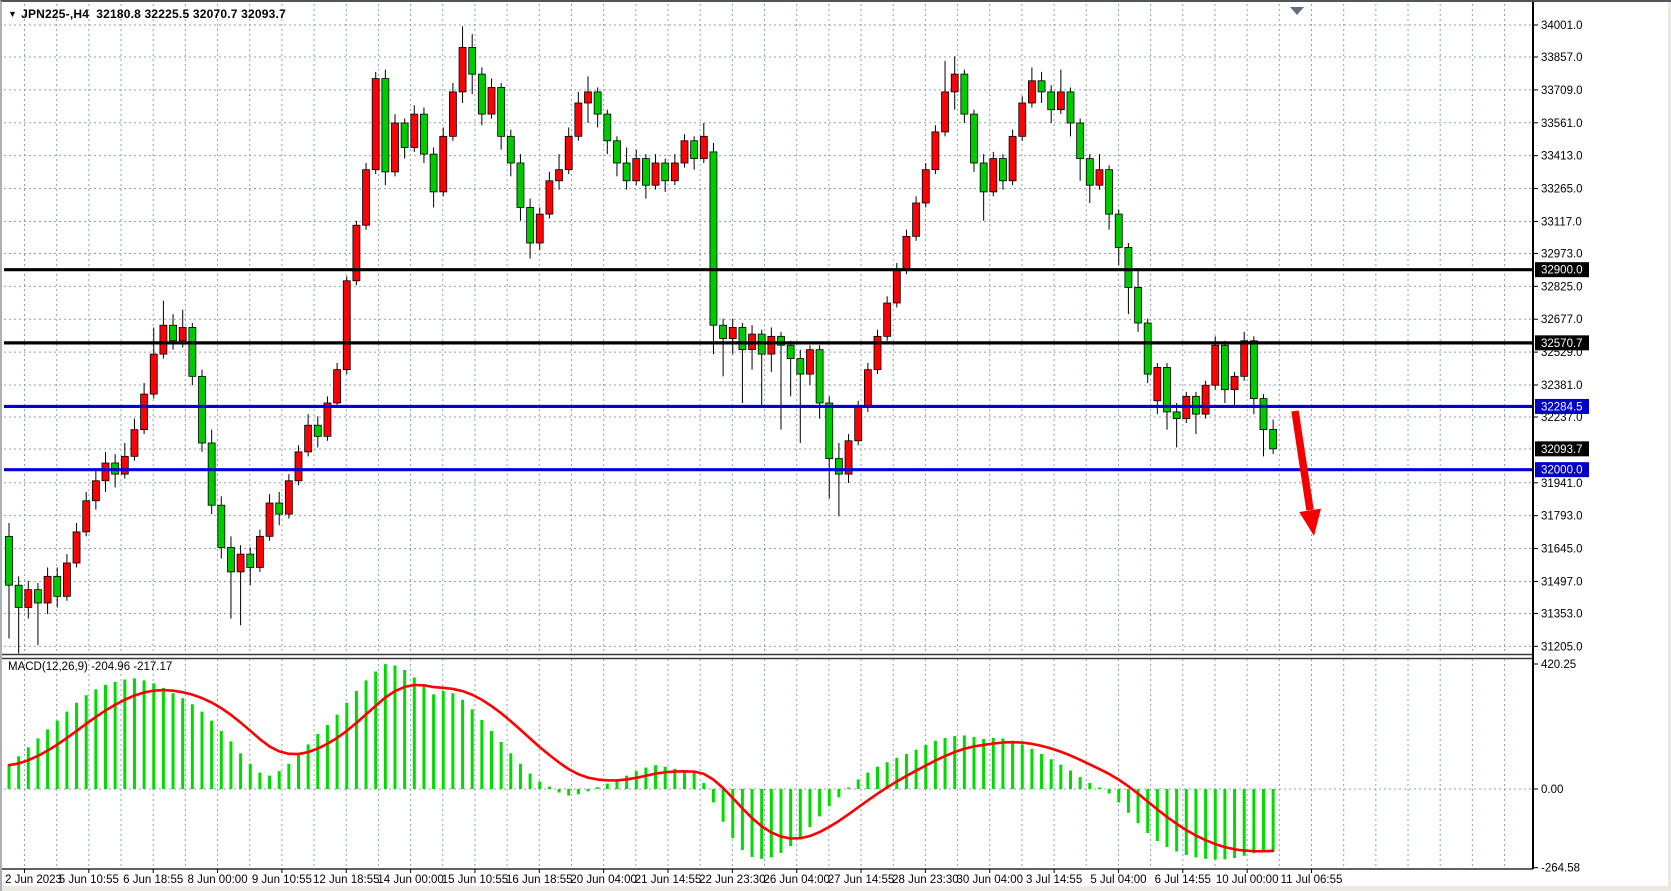  I want to click on svg-text: 2 Jun 2023, so click(33, 880).